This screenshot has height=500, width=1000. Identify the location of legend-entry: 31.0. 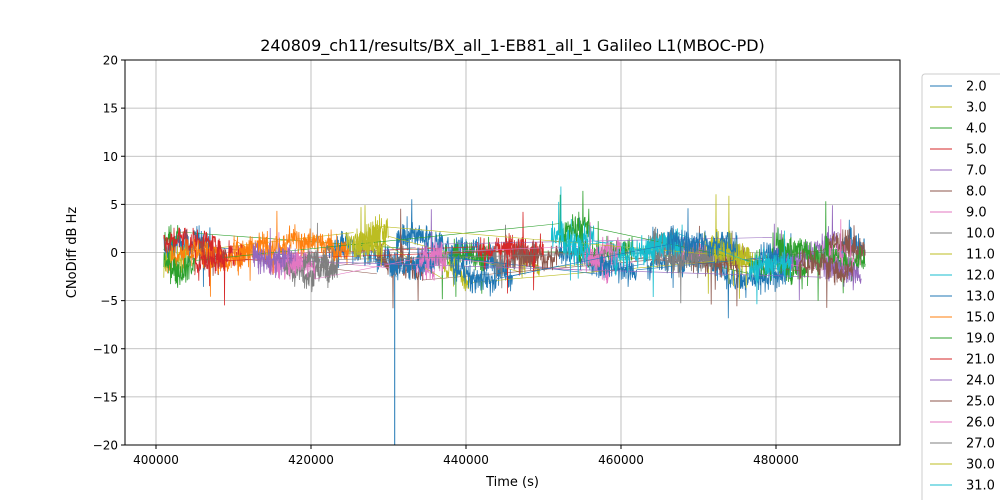
(962, 486).